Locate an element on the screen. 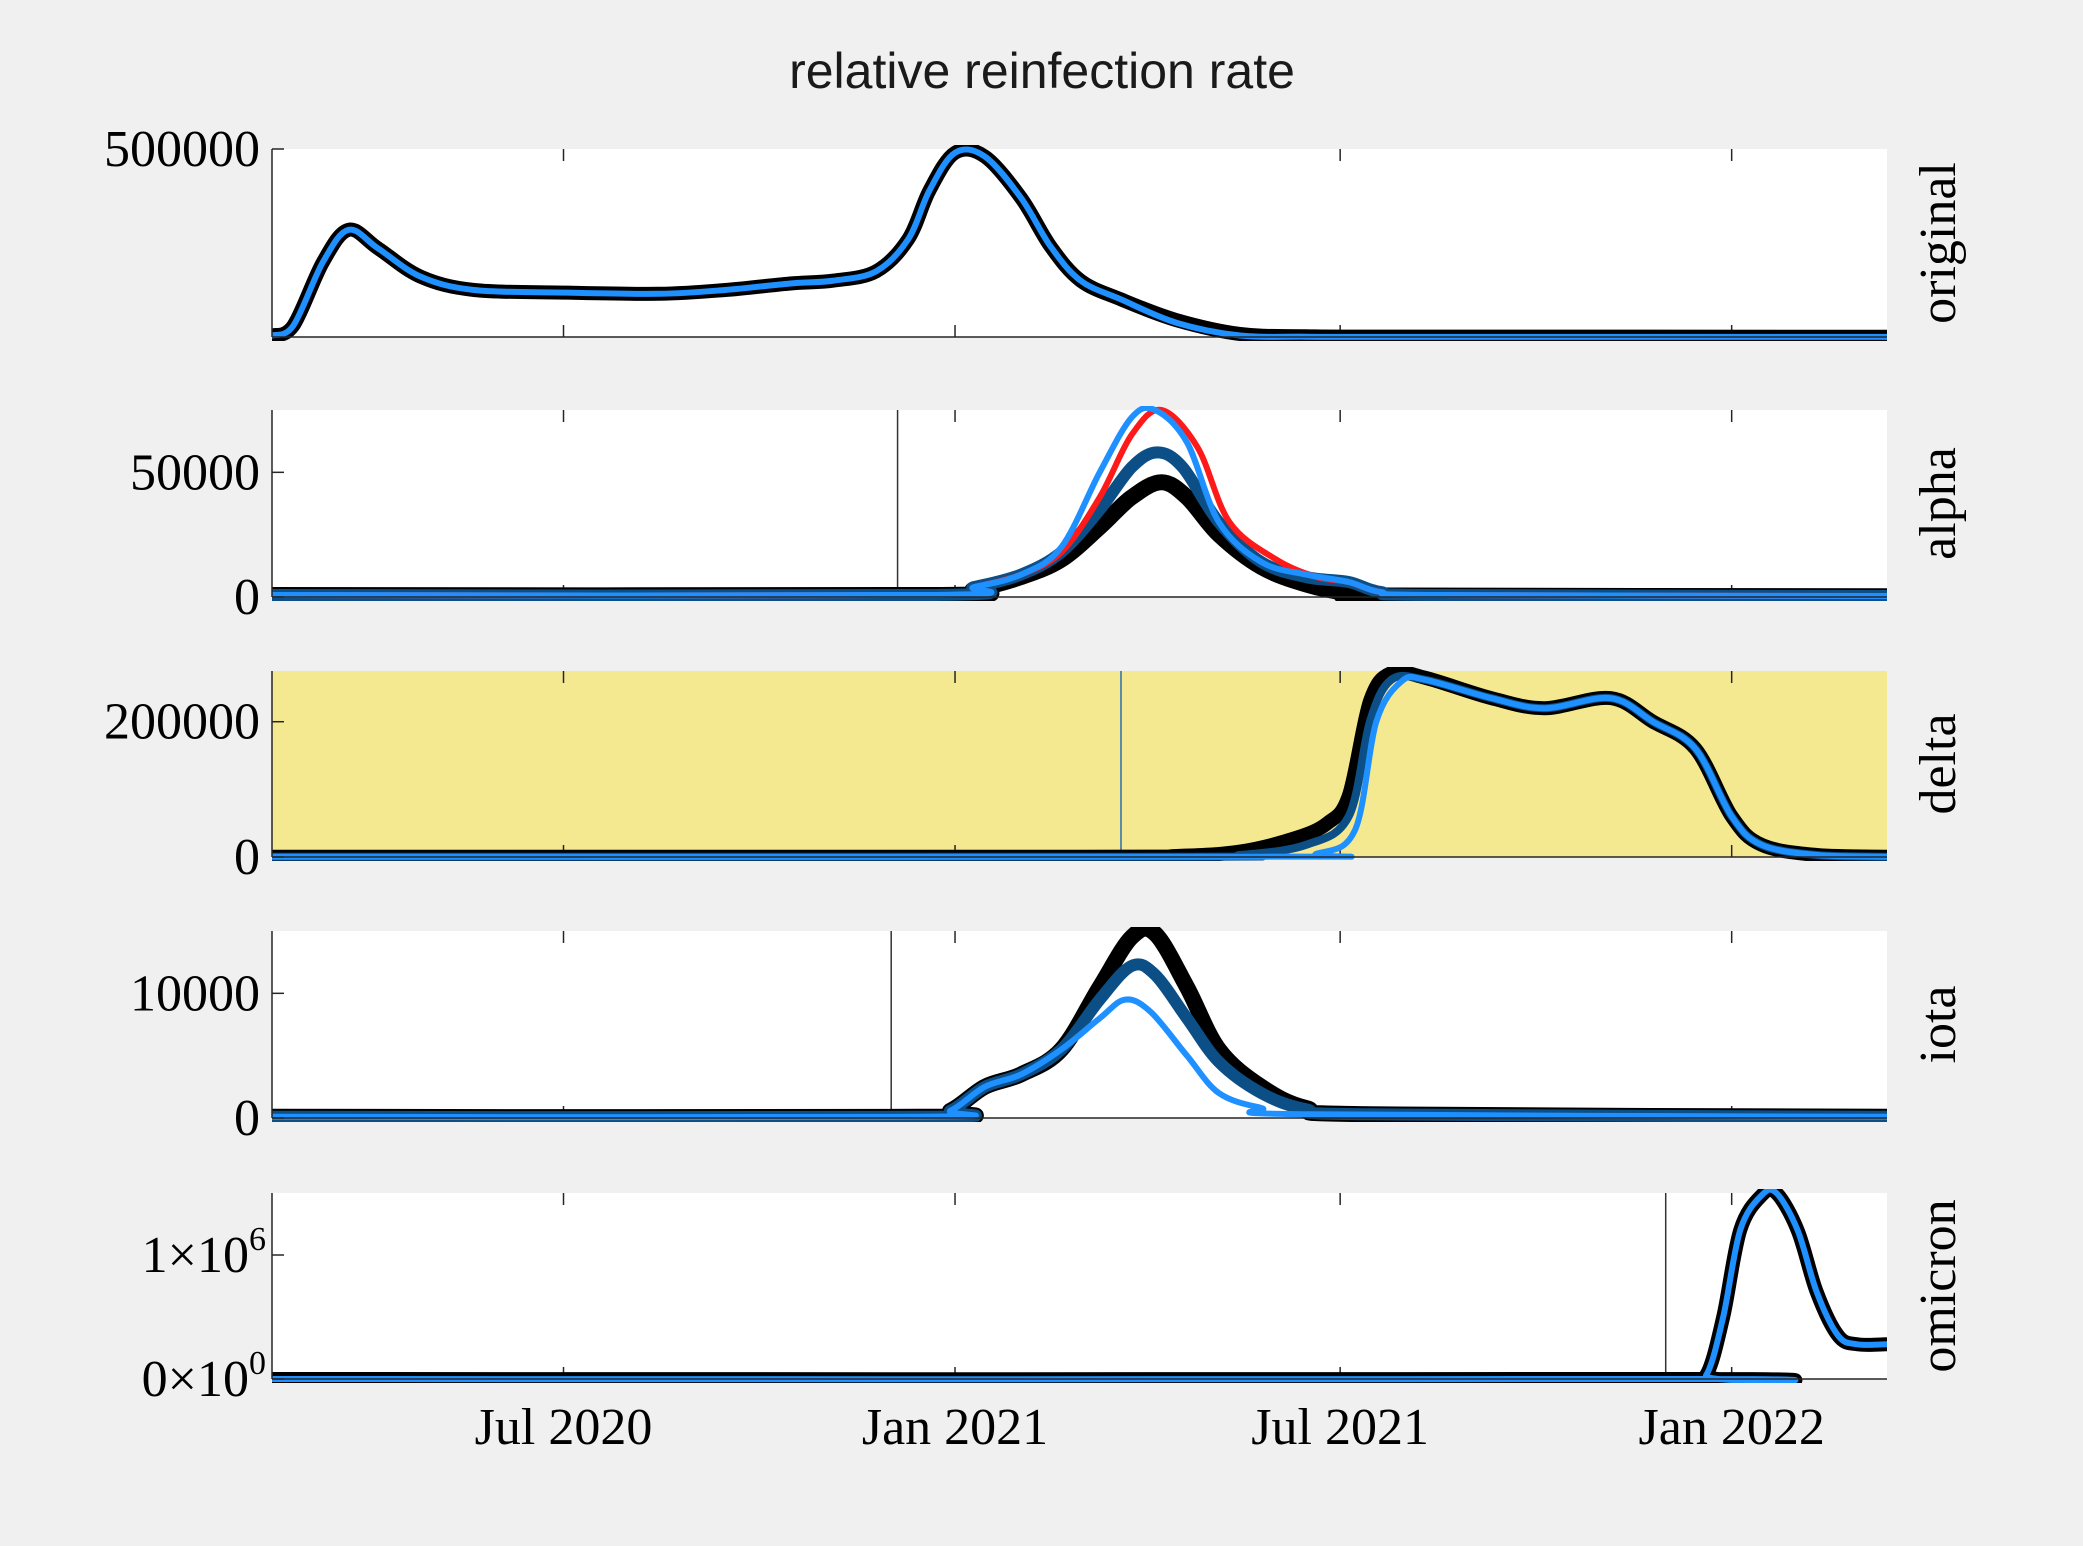 The width and height of the screenshot is (2083, 1546). panel-iota: 0 10000 iota is located at coordinates (1048, 1037).